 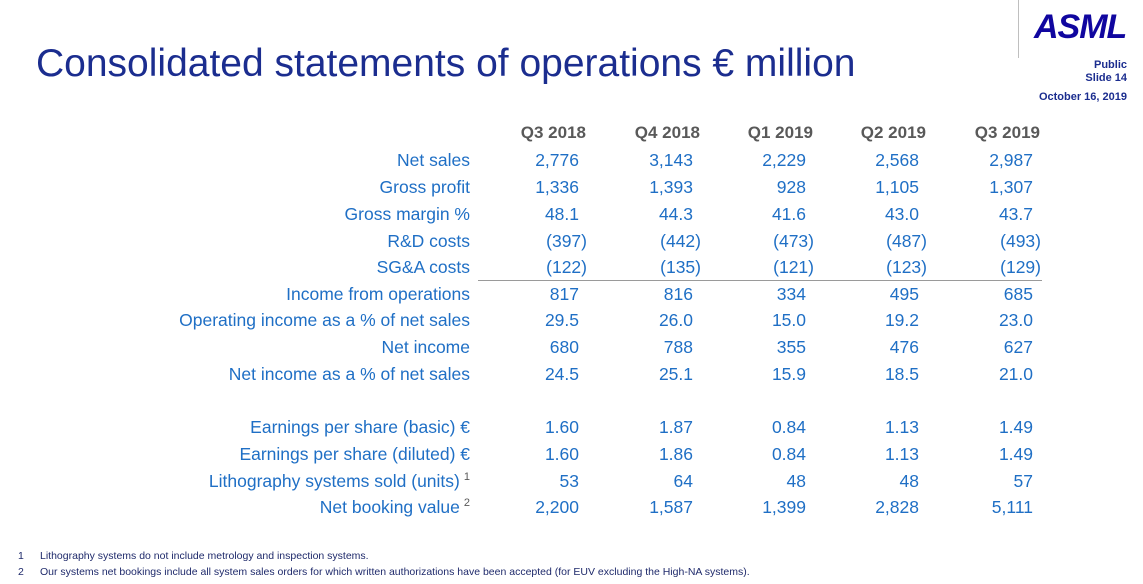 I want to click on table-cell: 1,307, so click(x=1011, y=187).